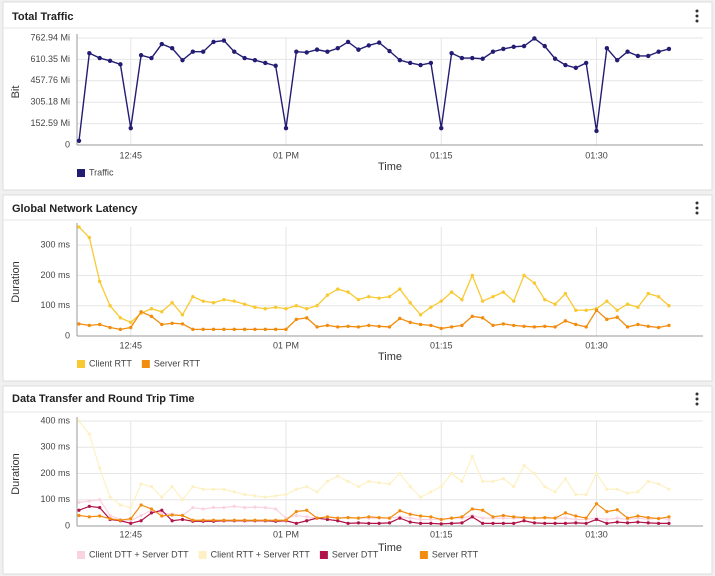 This screenshot has height=576, width=715. Describe the element at coordinates (596, 345) in the screenshot. I see `x-tick-label: 01:30` at that location.